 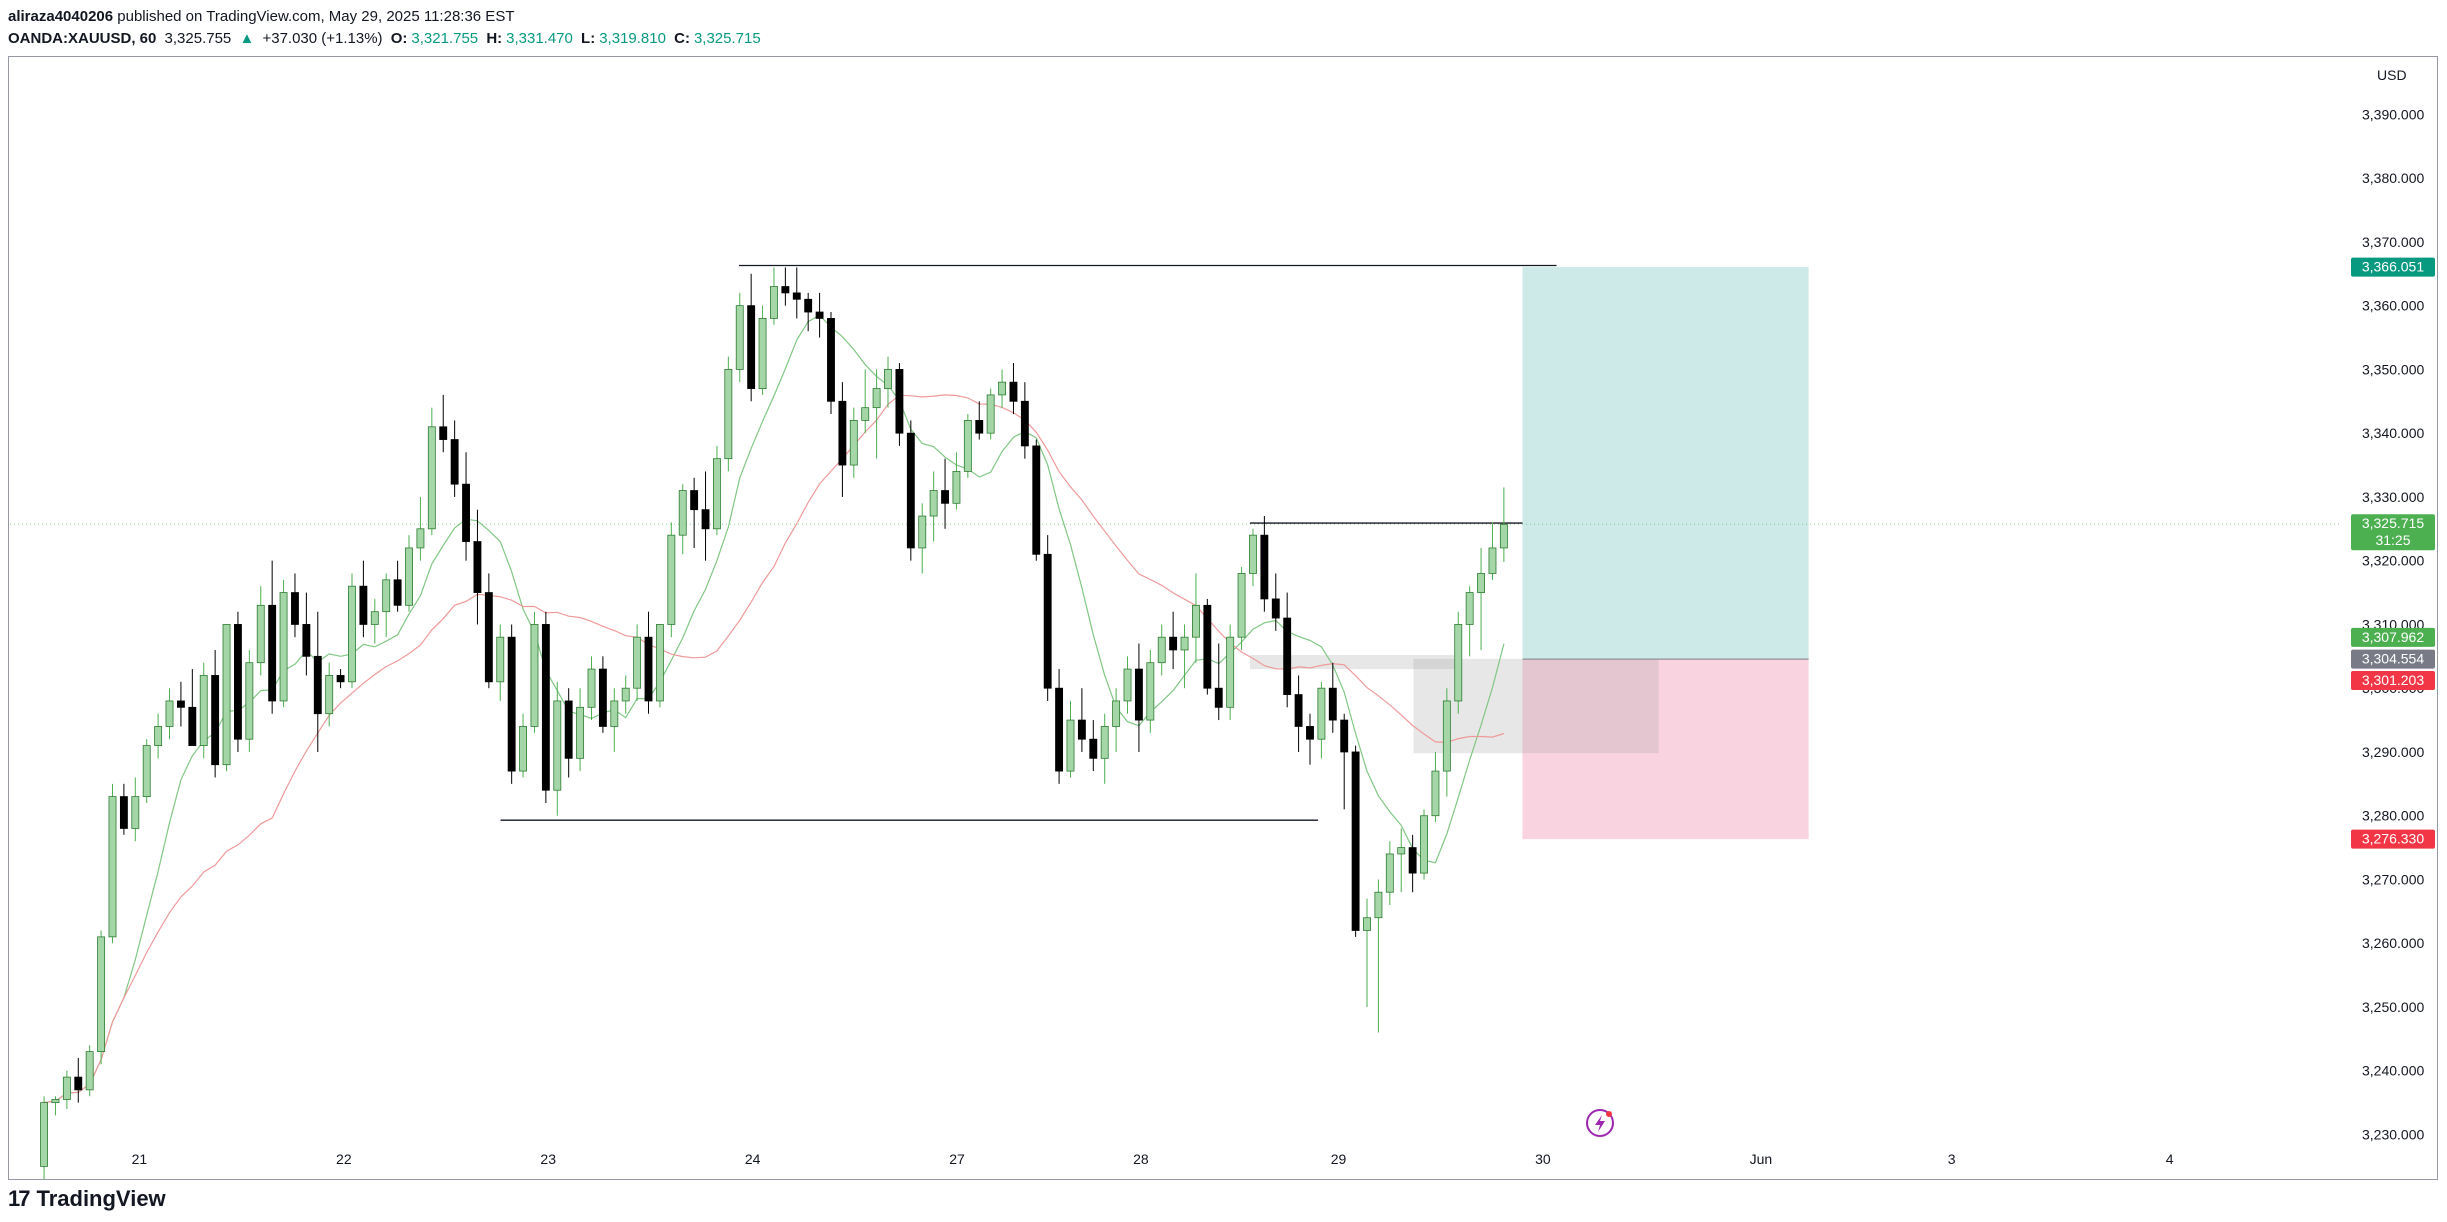 I want to click on currency-label: USD, so click(x=2392, y=75).